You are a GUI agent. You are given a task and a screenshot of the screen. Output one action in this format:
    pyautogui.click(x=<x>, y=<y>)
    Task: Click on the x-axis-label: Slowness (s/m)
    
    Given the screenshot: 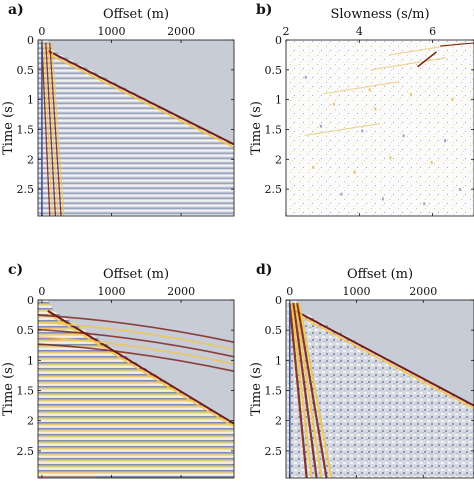 What is the action you would take?
    pyautogui.click(x=379, y=14)
    